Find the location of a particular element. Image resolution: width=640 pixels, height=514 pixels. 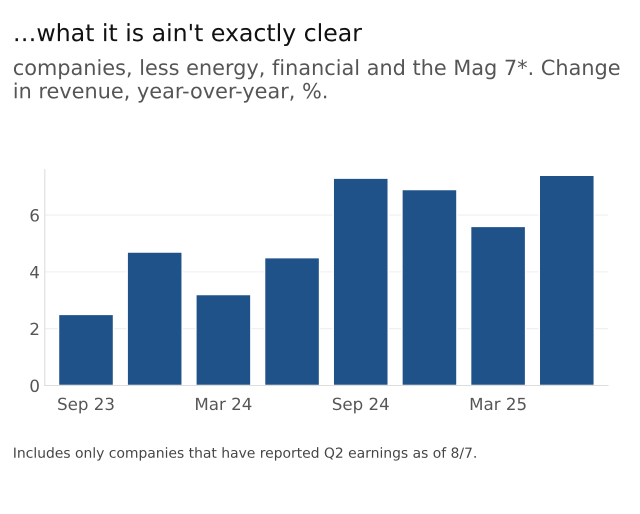

x-tick-label: Mar 24 is located at coordinates (224, 404).